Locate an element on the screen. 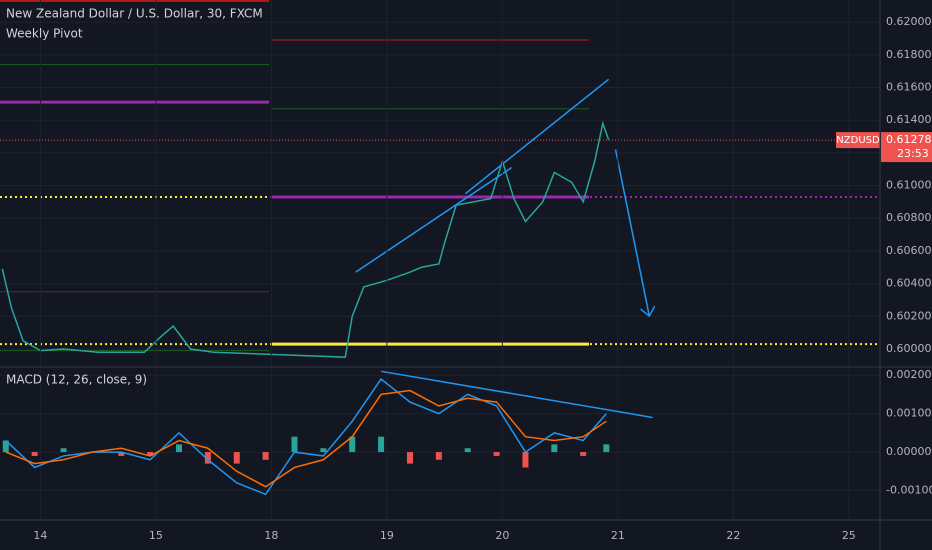 The width and height of the screenshot is (932, 550). y-tick-label: 0.60000 is located at coordinates (909, 348).